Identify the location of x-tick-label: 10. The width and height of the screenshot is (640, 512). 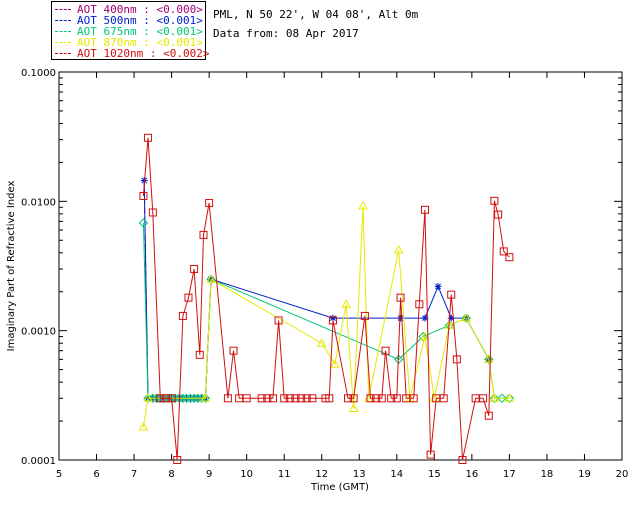
(246, 474).